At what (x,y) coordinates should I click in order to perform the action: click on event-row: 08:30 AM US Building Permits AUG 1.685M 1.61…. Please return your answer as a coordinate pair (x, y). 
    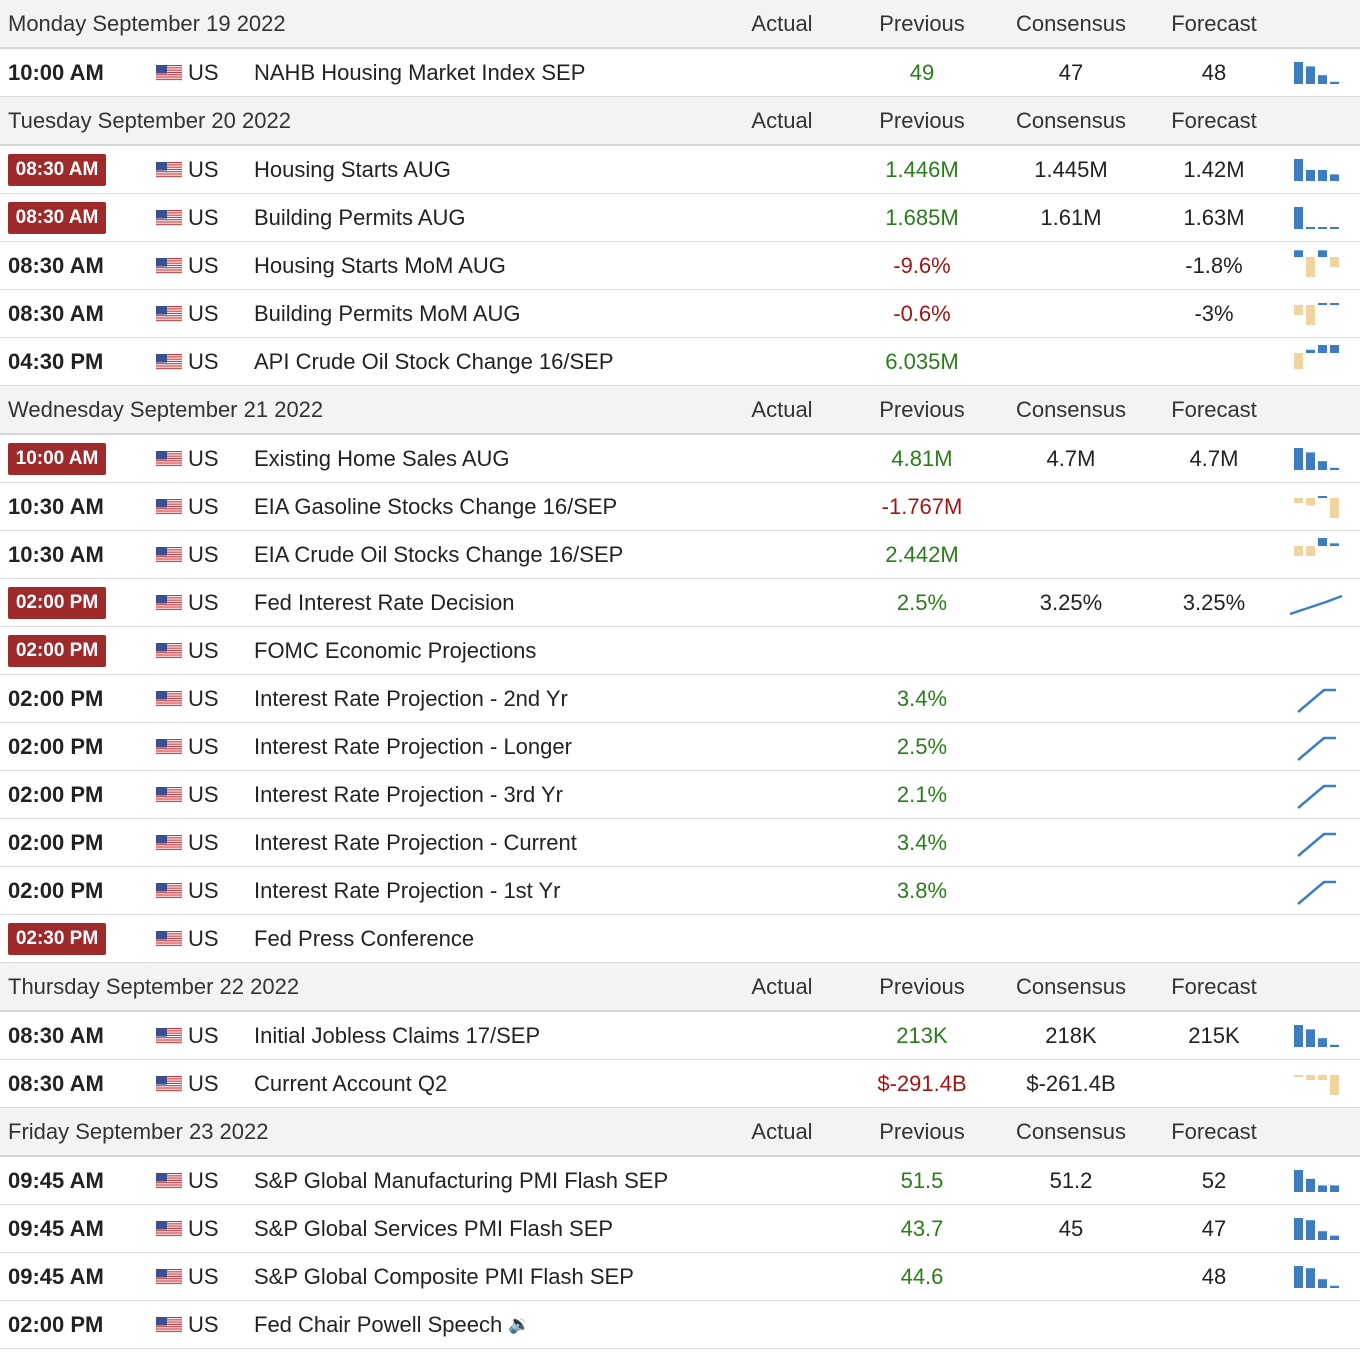
    Looking at the image, I should click on (680, 218).